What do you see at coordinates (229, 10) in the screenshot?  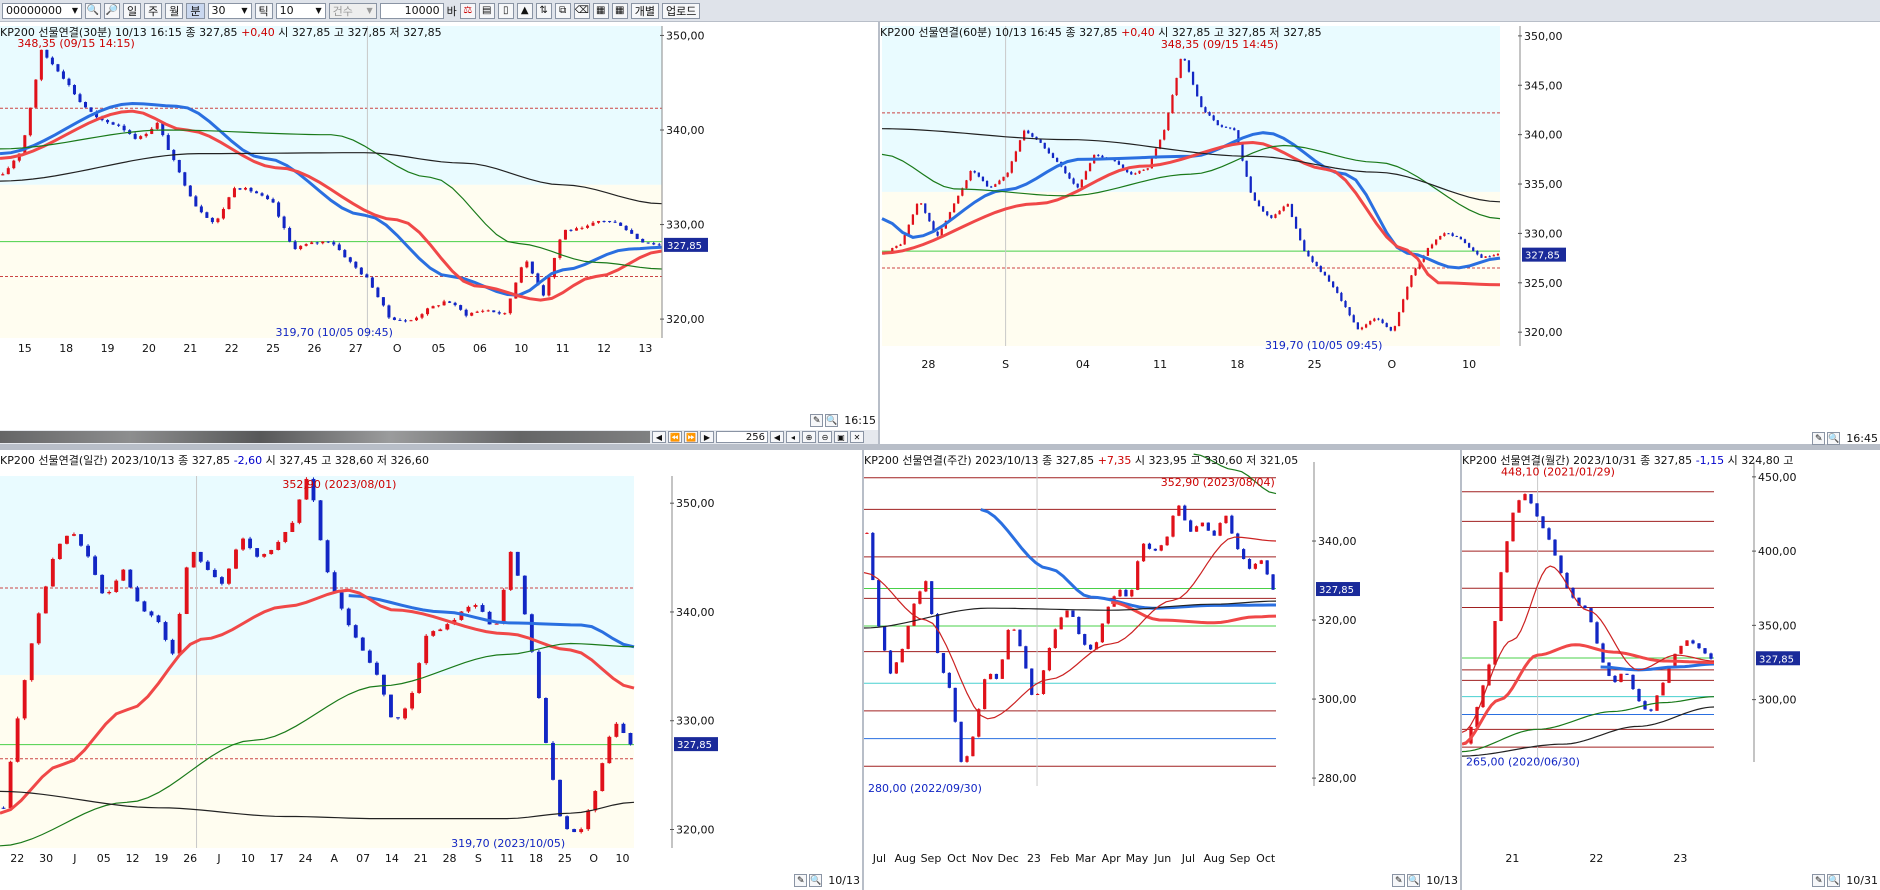 I see `interval-select: 30 ▼` at bounding box center [229, 10].